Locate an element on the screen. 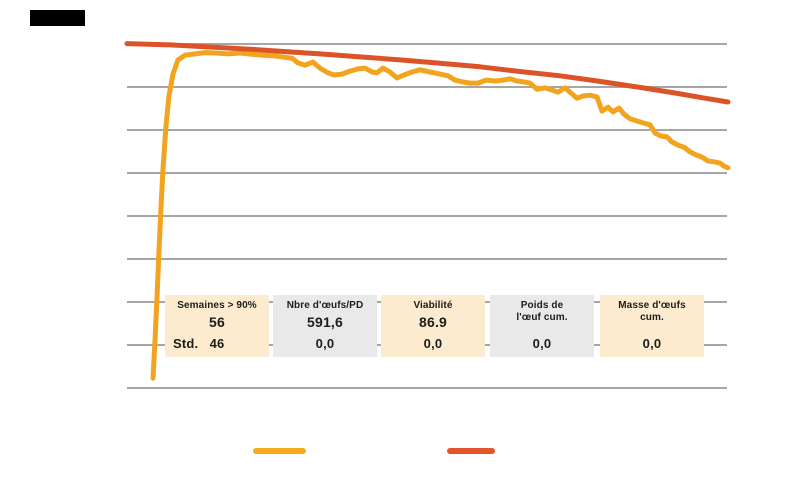 The height and width of the screenshot is (500, 800). stat-box-2: Nbre d'œufs/PD 591,6 0,0 is located at coordinates (325, 326).